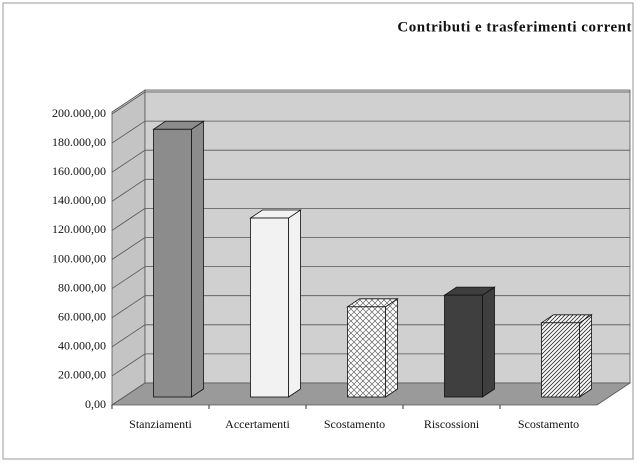 The image size is (636, 464). What do you see at coordinates (79, 258) in the screenshot?
I see `y-tick-label: 100.000,00` at bounding box center [79, 258].